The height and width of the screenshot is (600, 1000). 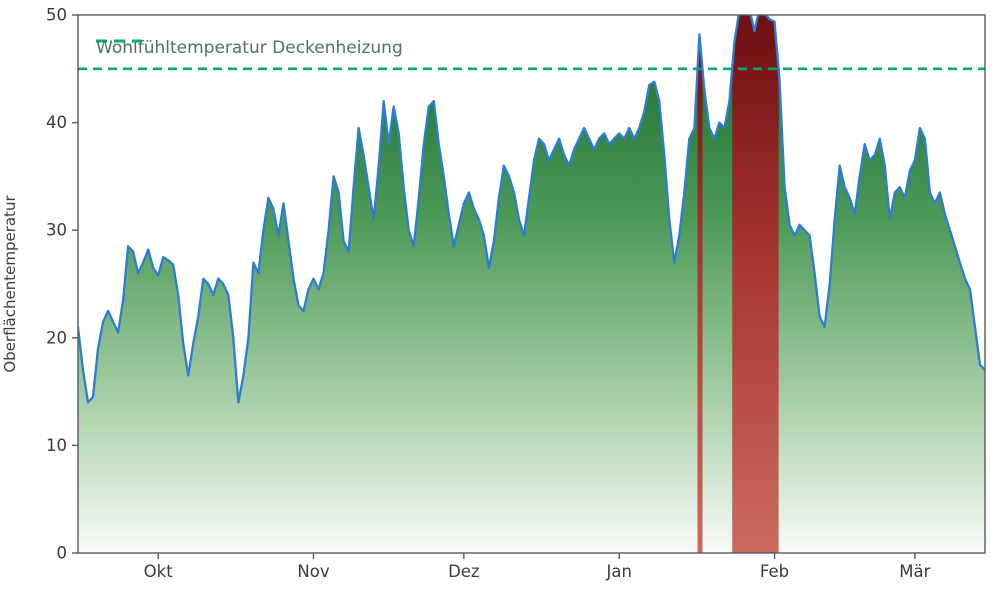 I want to click on x-tick-label: Mär, so click(x=914, y=571).